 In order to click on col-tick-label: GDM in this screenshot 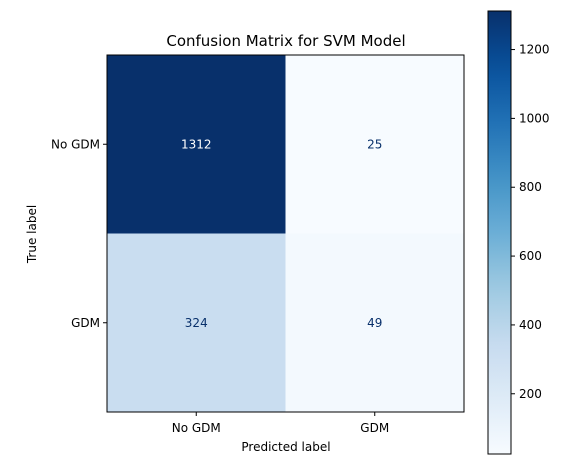, I will do `click(374, 428)`.